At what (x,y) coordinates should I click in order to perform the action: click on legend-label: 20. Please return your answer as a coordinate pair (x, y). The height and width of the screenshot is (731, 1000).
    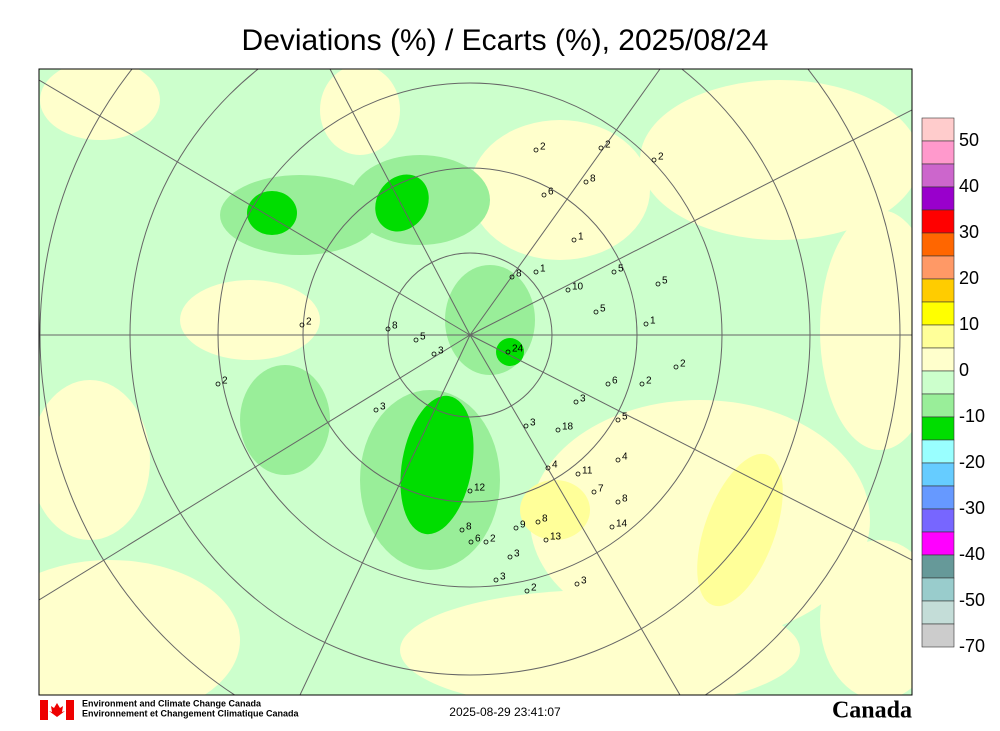
    Looking at the image, I should click on (969, 278).